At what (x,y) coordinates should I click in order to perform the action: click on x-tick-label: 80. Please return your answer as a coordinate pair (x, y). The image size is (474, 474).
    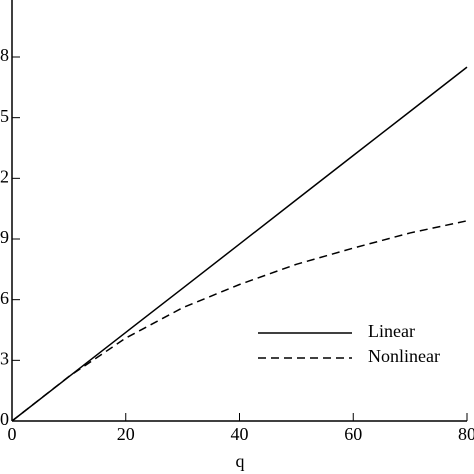
    Looking at the image, I should click on (466, 434).